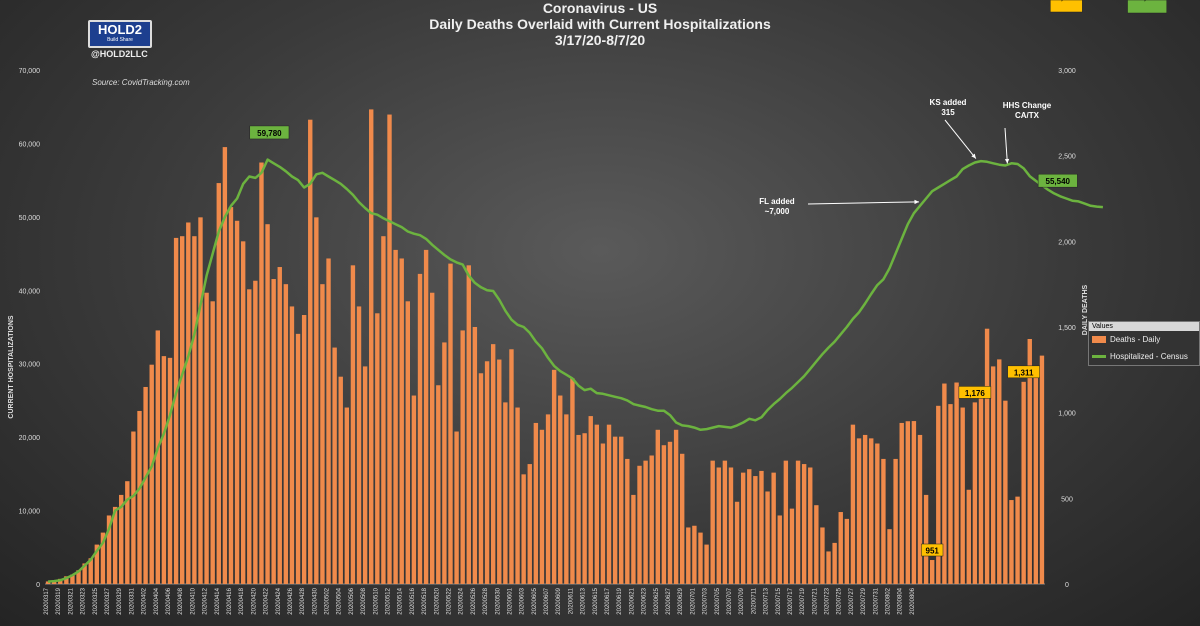  Describe the element at coordinates (742, 600) in the screenshot. I see `x-tick-label: 20200709` at that location.